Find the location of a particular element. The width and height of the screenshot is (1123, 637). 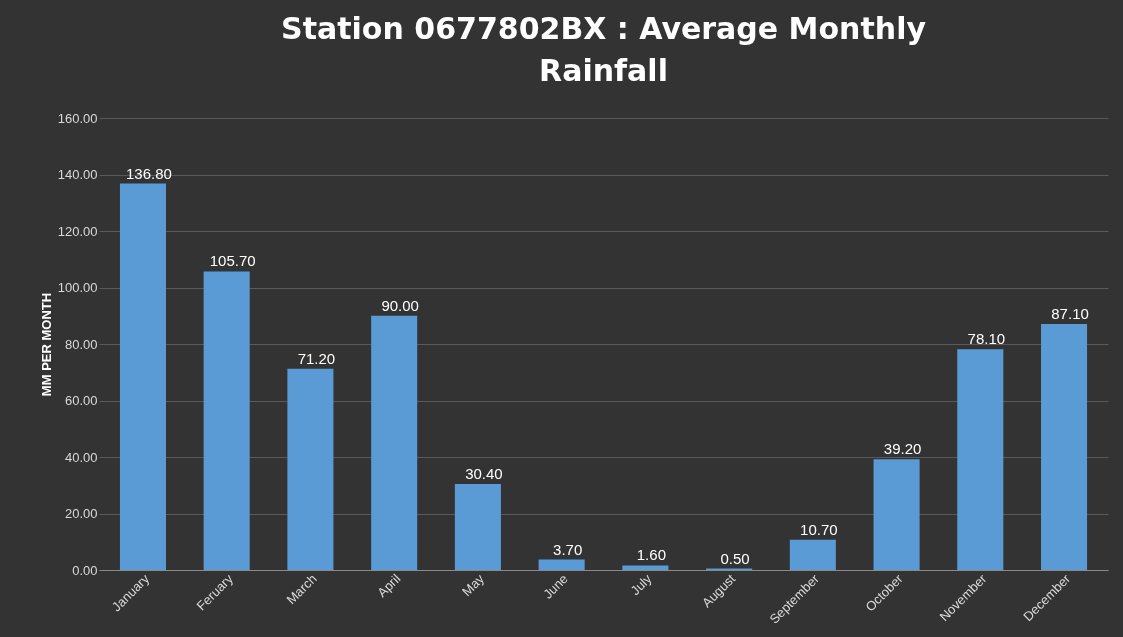

data-label: 10.70 is located at coordinates (819, 529).